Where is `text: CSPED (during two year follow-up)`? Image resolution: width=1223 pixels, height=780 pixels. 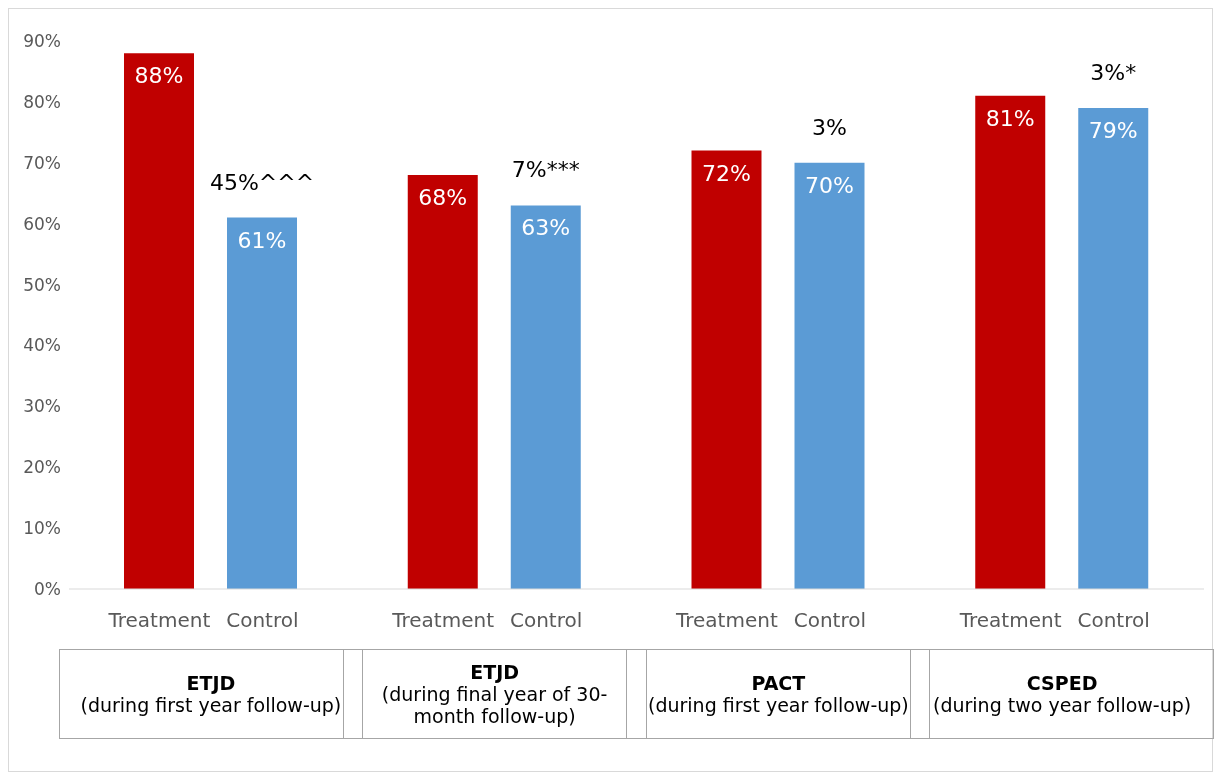
text: CSPED (during two year follow-up) is located at coordinates (1062, 694).